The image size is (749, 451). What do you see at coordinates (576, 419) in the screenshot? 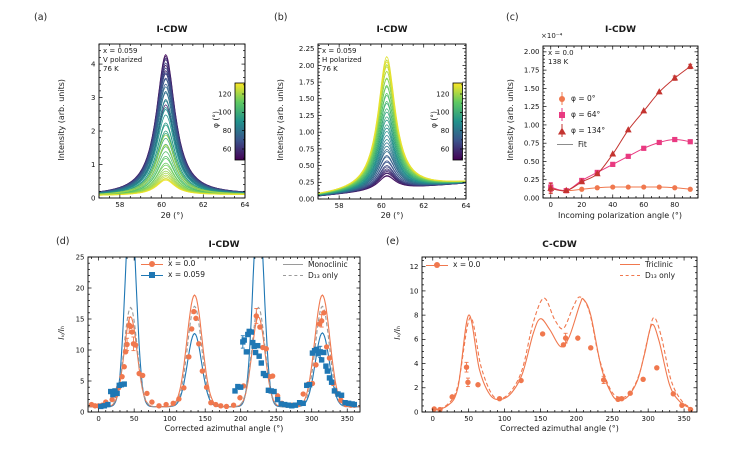
I see `svg-text: 200` at bounding box center [576, 419].